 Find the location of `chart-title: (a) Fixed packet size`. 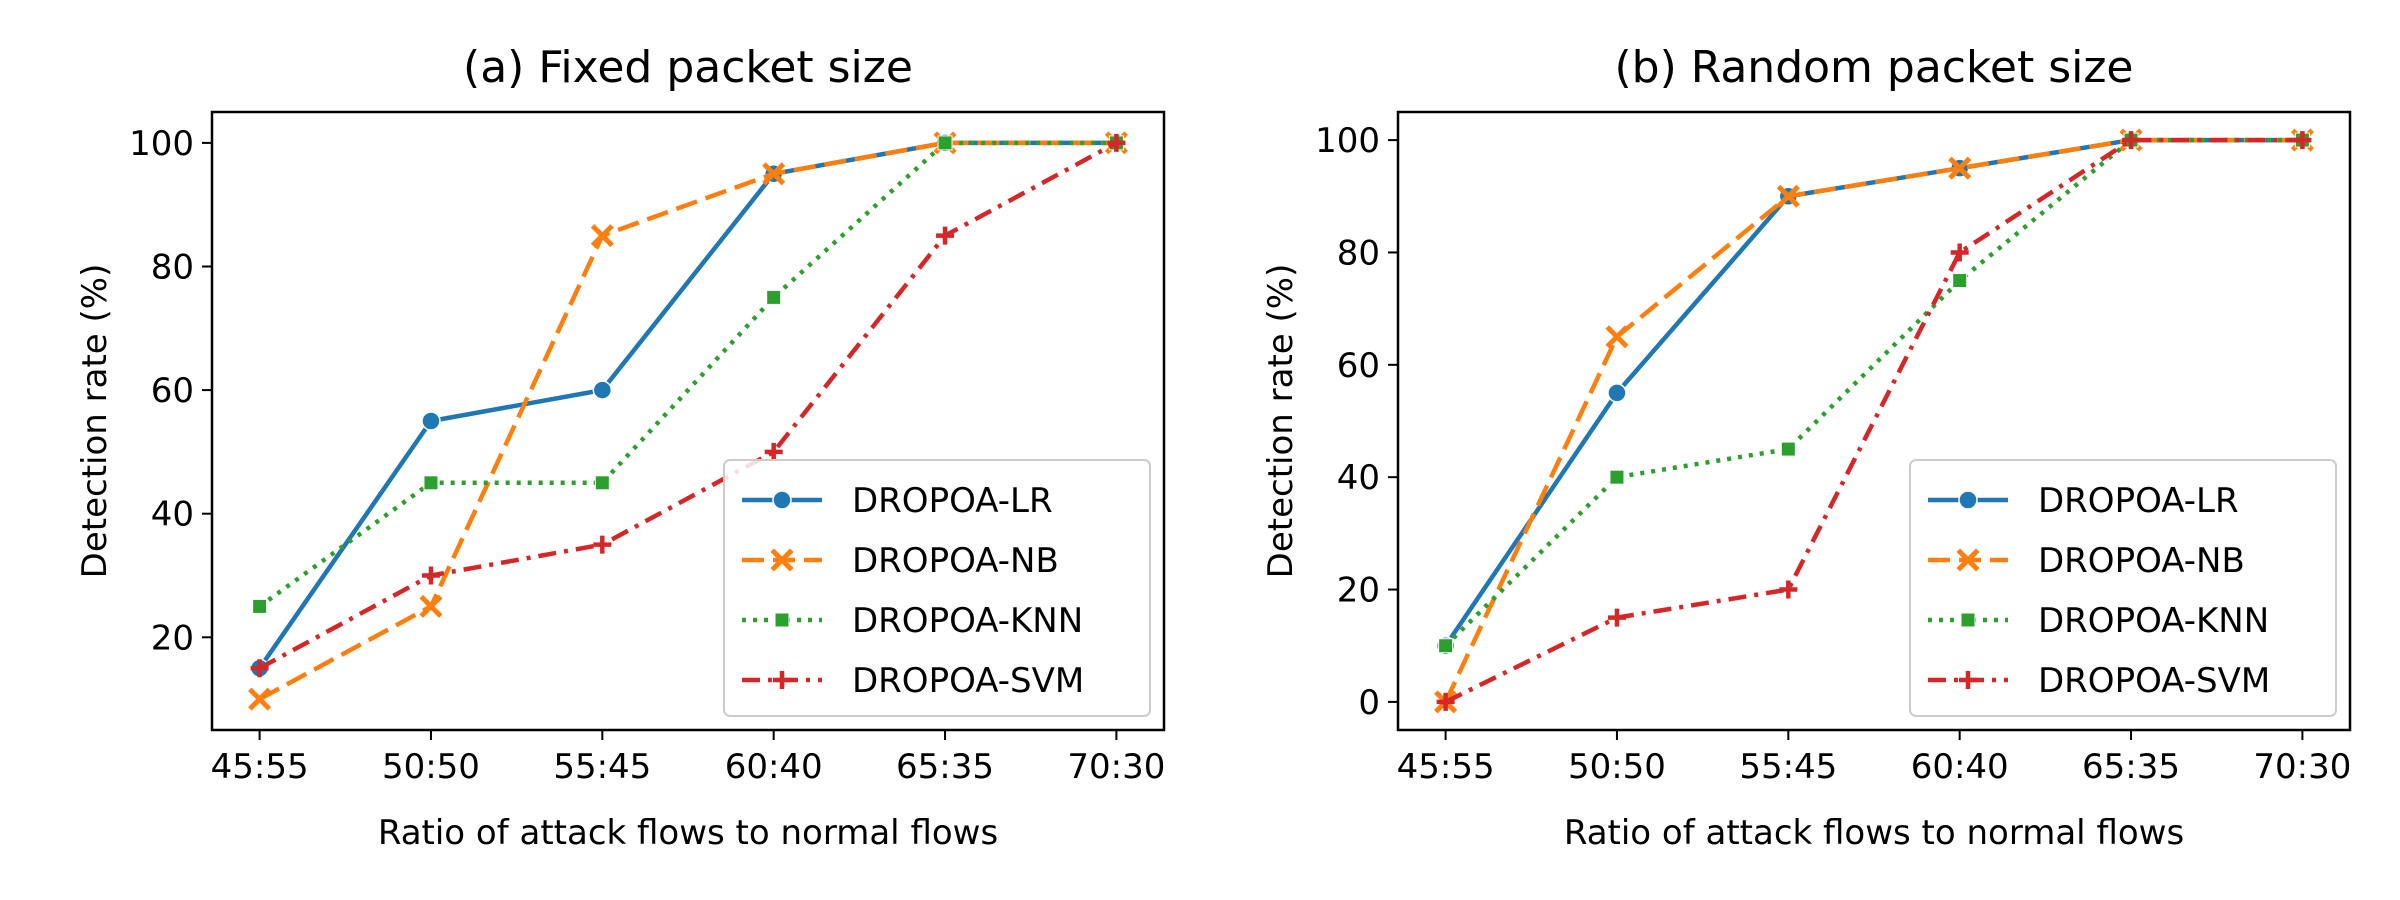

chart-title: (a) Fixed packet size is located at coordinates (688, 67).